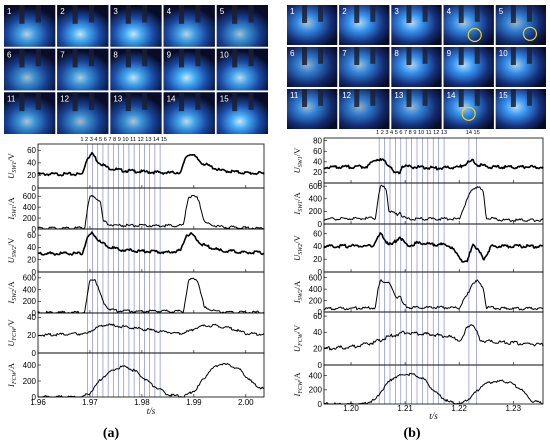 This screenshot has width=550, height=446. I want to click on frame-a-1: 1, so click(30, 26).